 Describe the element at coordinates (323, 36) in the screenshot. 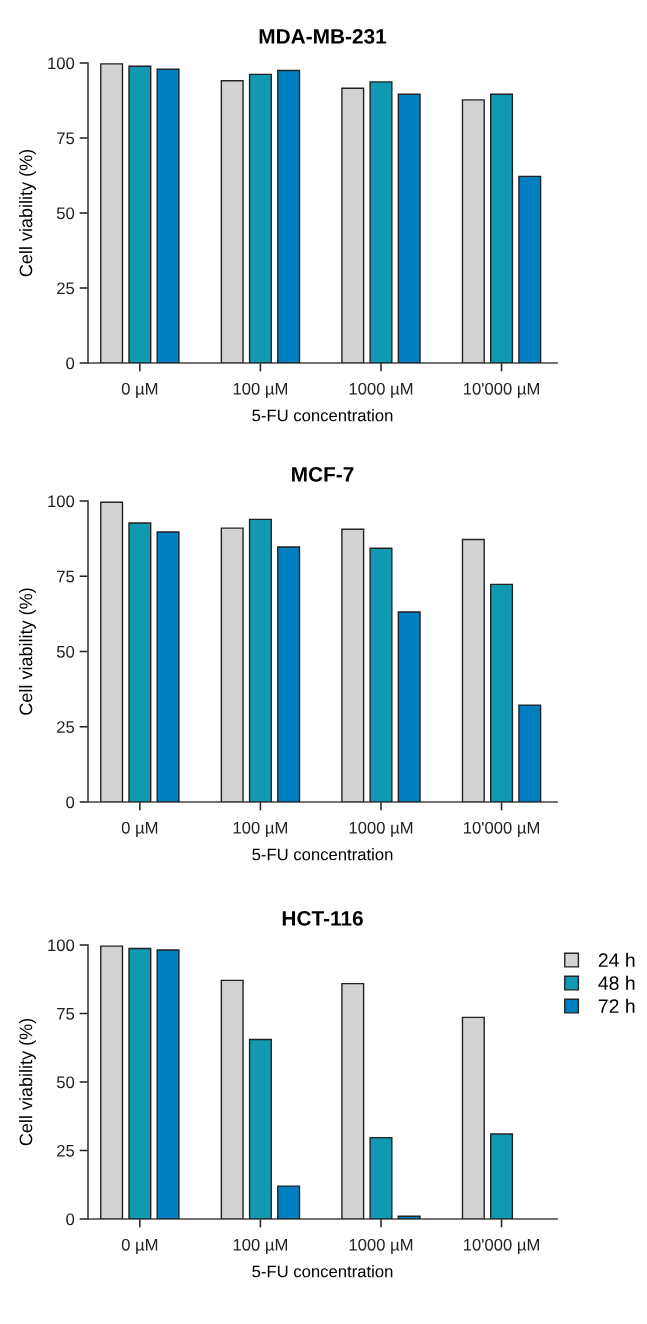

I see `chart-title: MDA-MB-231` at that location.